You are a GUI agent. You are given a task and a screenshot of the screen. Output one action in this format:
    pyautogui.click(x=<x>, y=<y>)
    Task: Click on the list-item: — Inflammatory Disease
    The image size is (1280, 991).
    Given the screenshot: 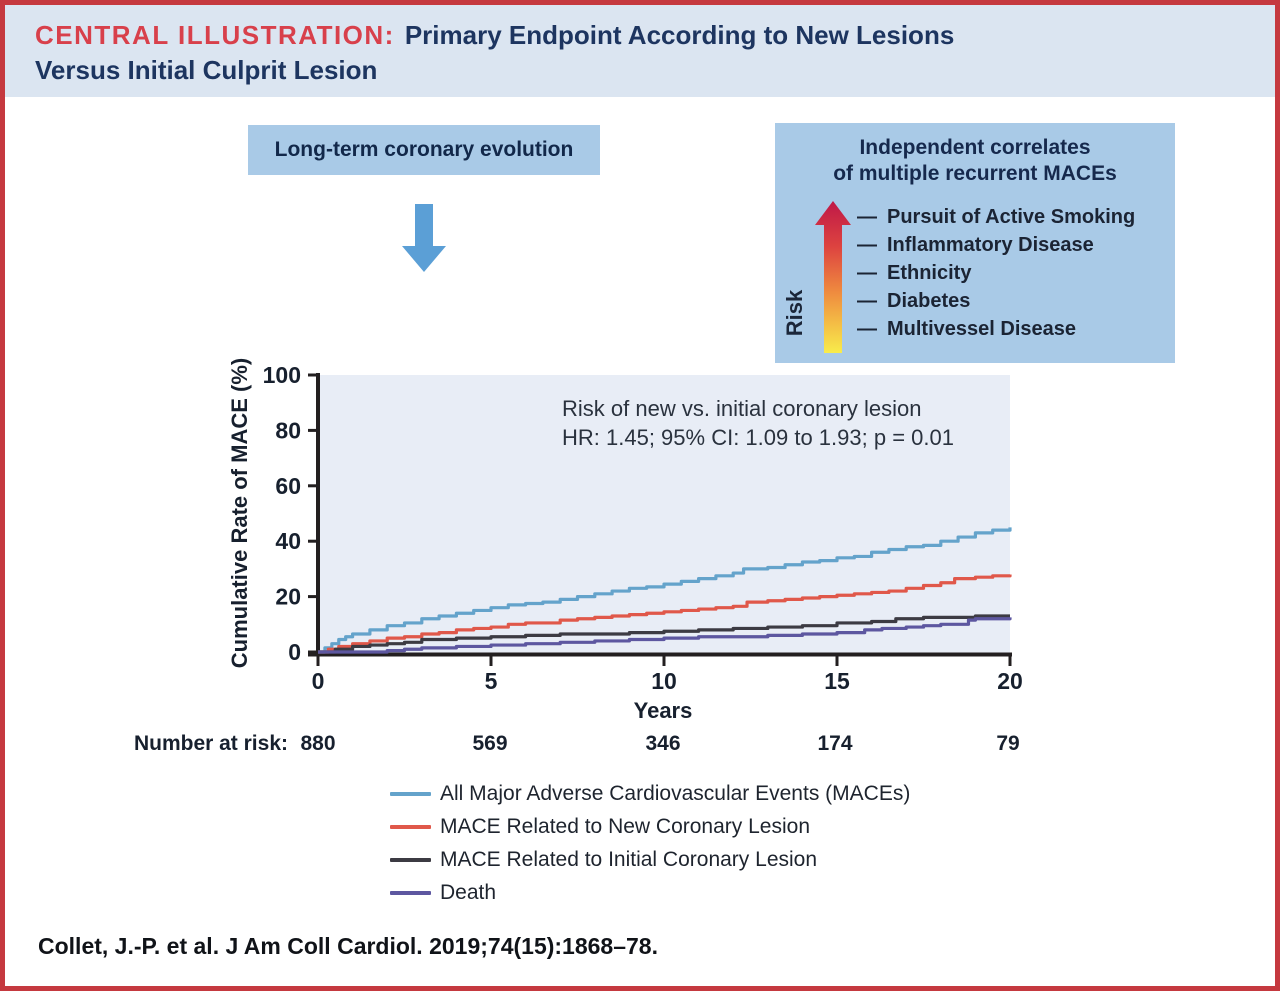 What is the action you would take?
    pyautogui.click(x=1013, y=245)
    